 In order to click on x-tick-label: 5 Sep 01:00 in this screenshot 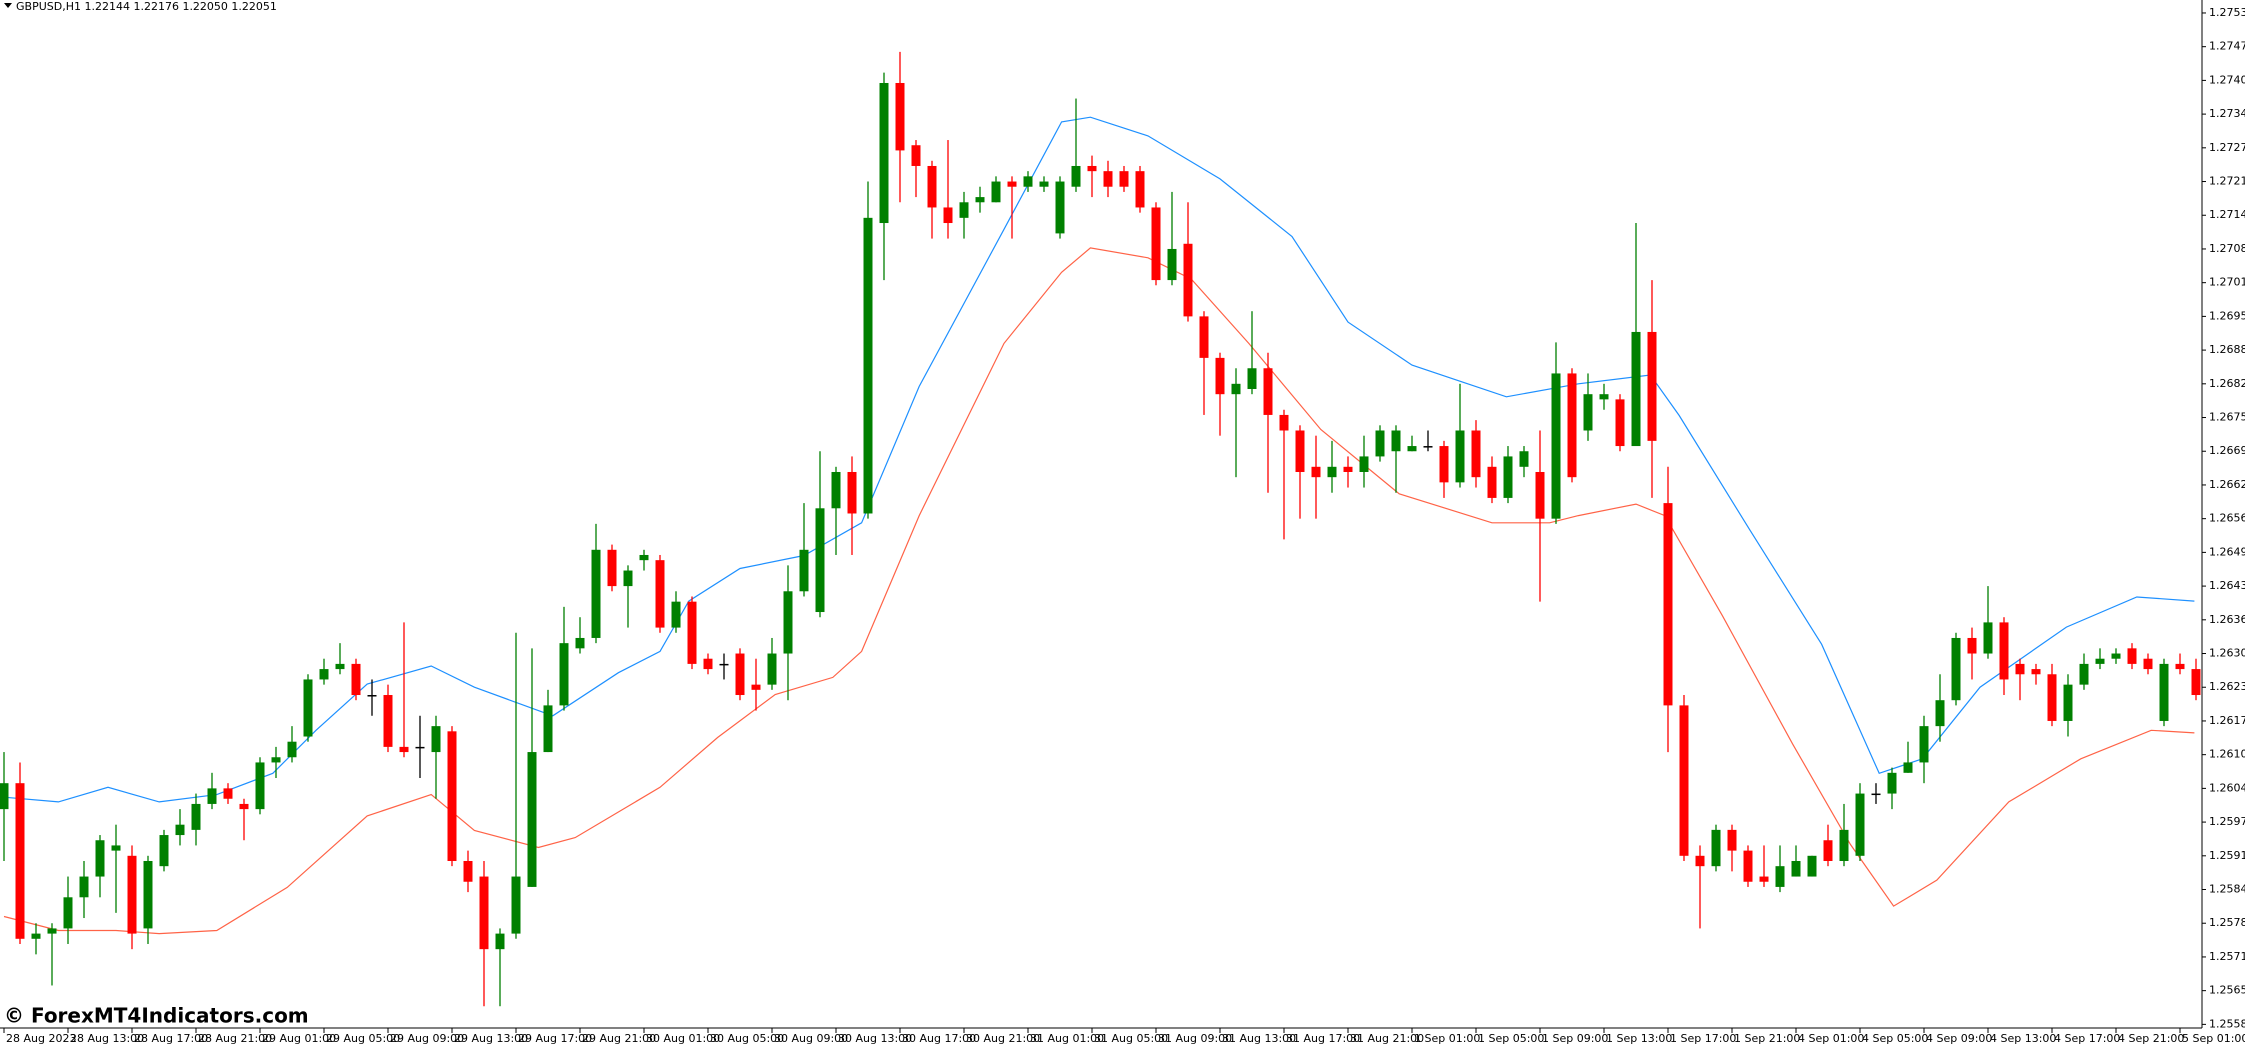, I will do `click(2213, 1038)`.